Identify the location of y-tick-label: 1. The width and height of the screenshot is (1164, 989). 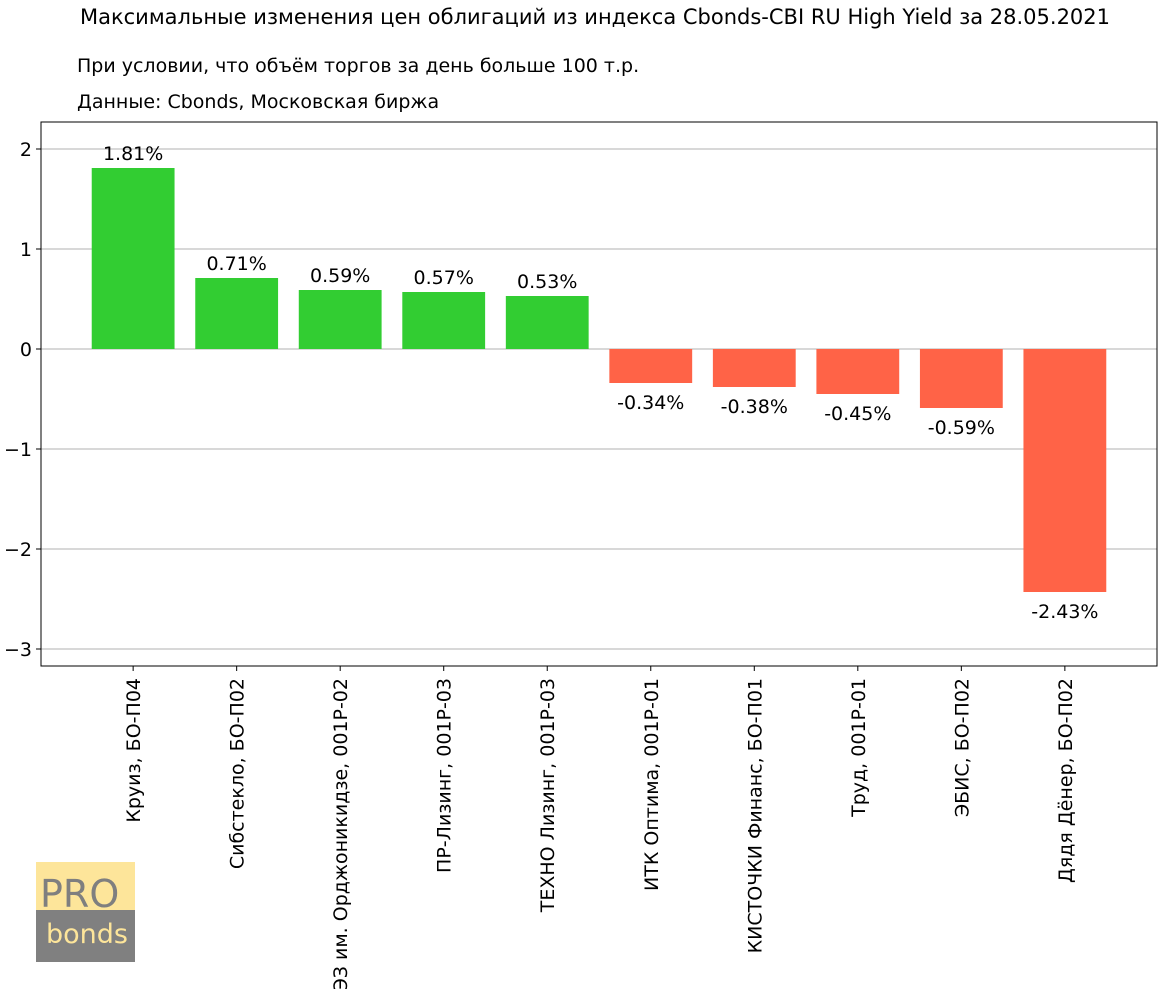
(26, 250).